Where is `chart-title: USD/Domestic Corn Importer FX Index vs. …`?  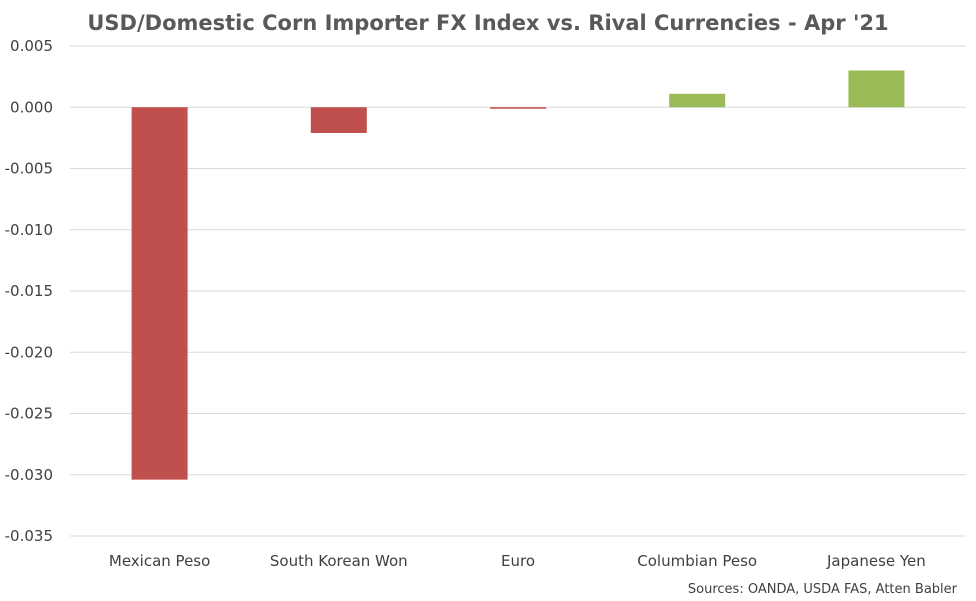
chart-title: USD/Domestic Corn Importer FX Index vs. … is located at coordinates (487, 23).